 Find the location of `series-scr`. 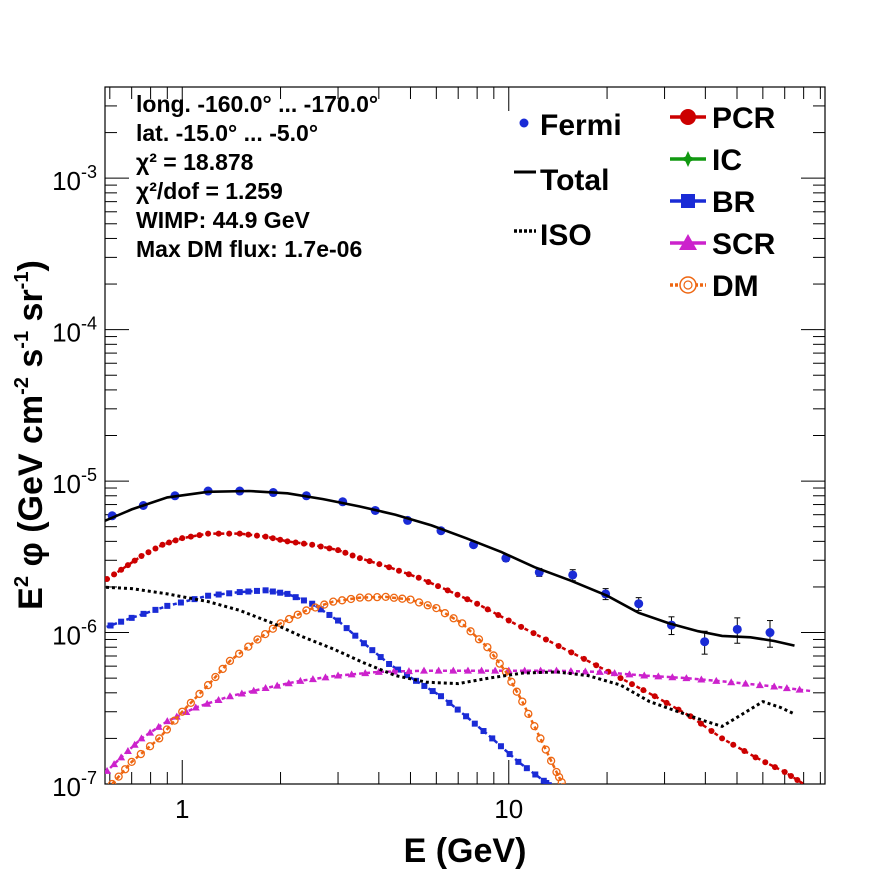

series-scr is located at coordinates (454, 723).